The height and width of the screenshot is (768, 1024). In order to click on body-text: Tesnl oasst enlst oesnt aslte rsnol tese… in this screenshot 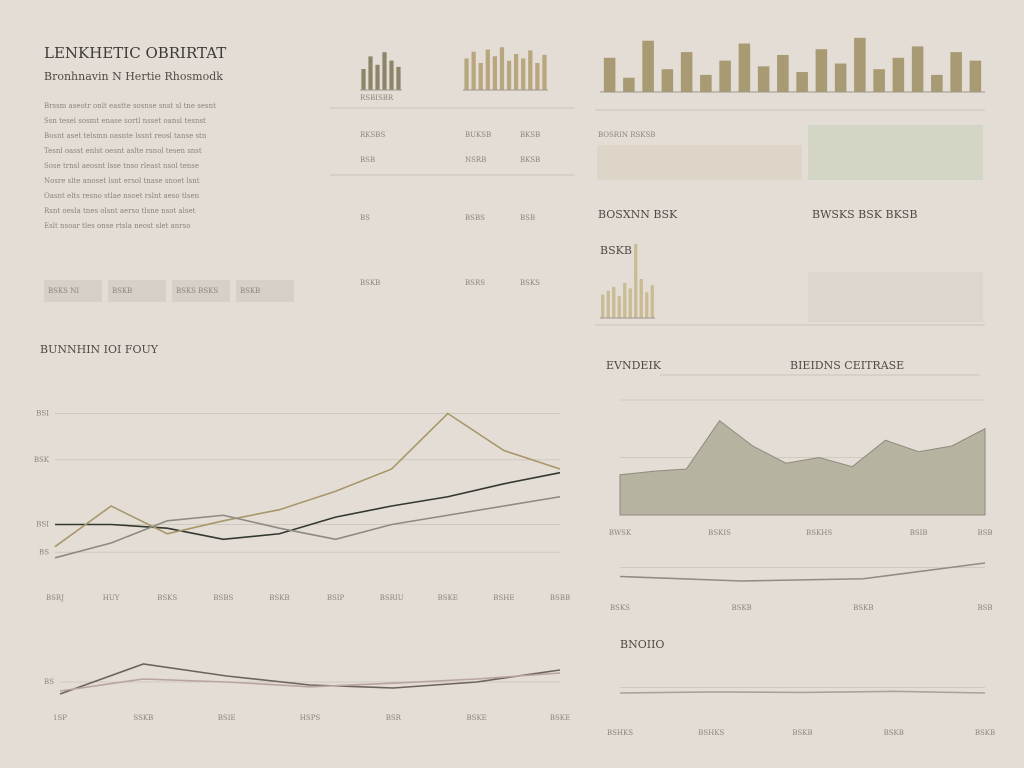, I will do `click(123, 151)`.